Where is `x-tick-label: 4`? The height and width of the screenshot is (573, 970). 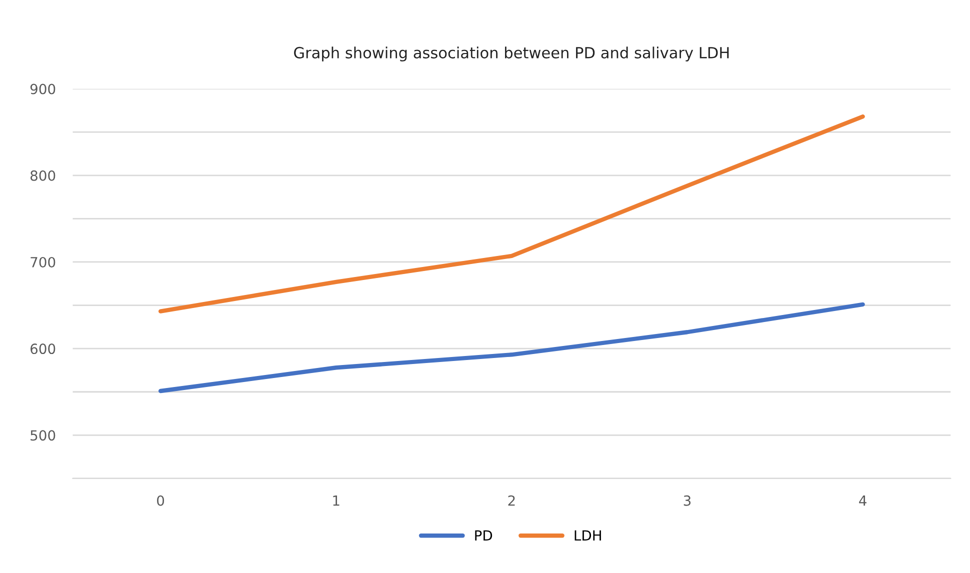 x-tick-label: 4 is located at coordinates (862, 501).